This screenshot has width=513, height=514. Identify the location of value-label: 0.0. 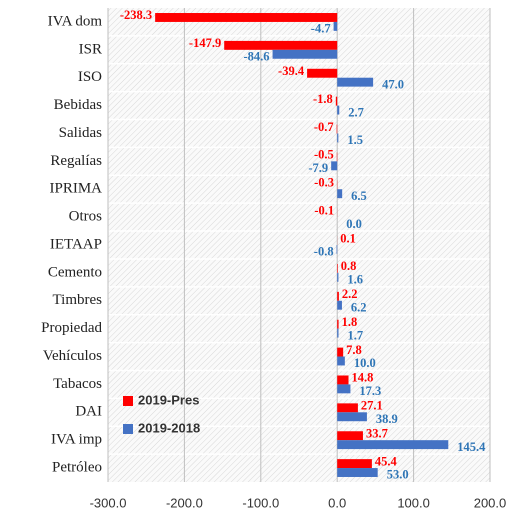
(354, 224).